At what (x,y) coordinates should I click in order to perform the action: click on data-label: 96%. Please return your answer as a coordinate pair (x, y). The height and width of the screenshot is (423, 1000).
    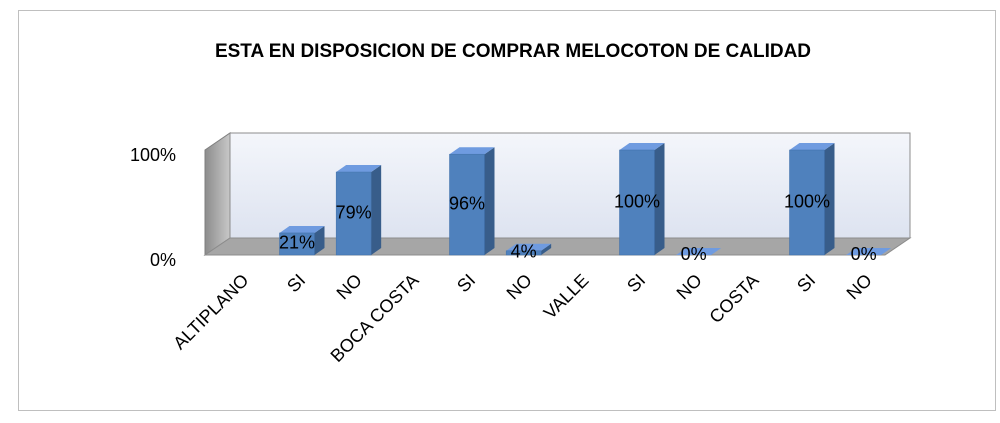
    Looking at the image, I should click on (467, 203).